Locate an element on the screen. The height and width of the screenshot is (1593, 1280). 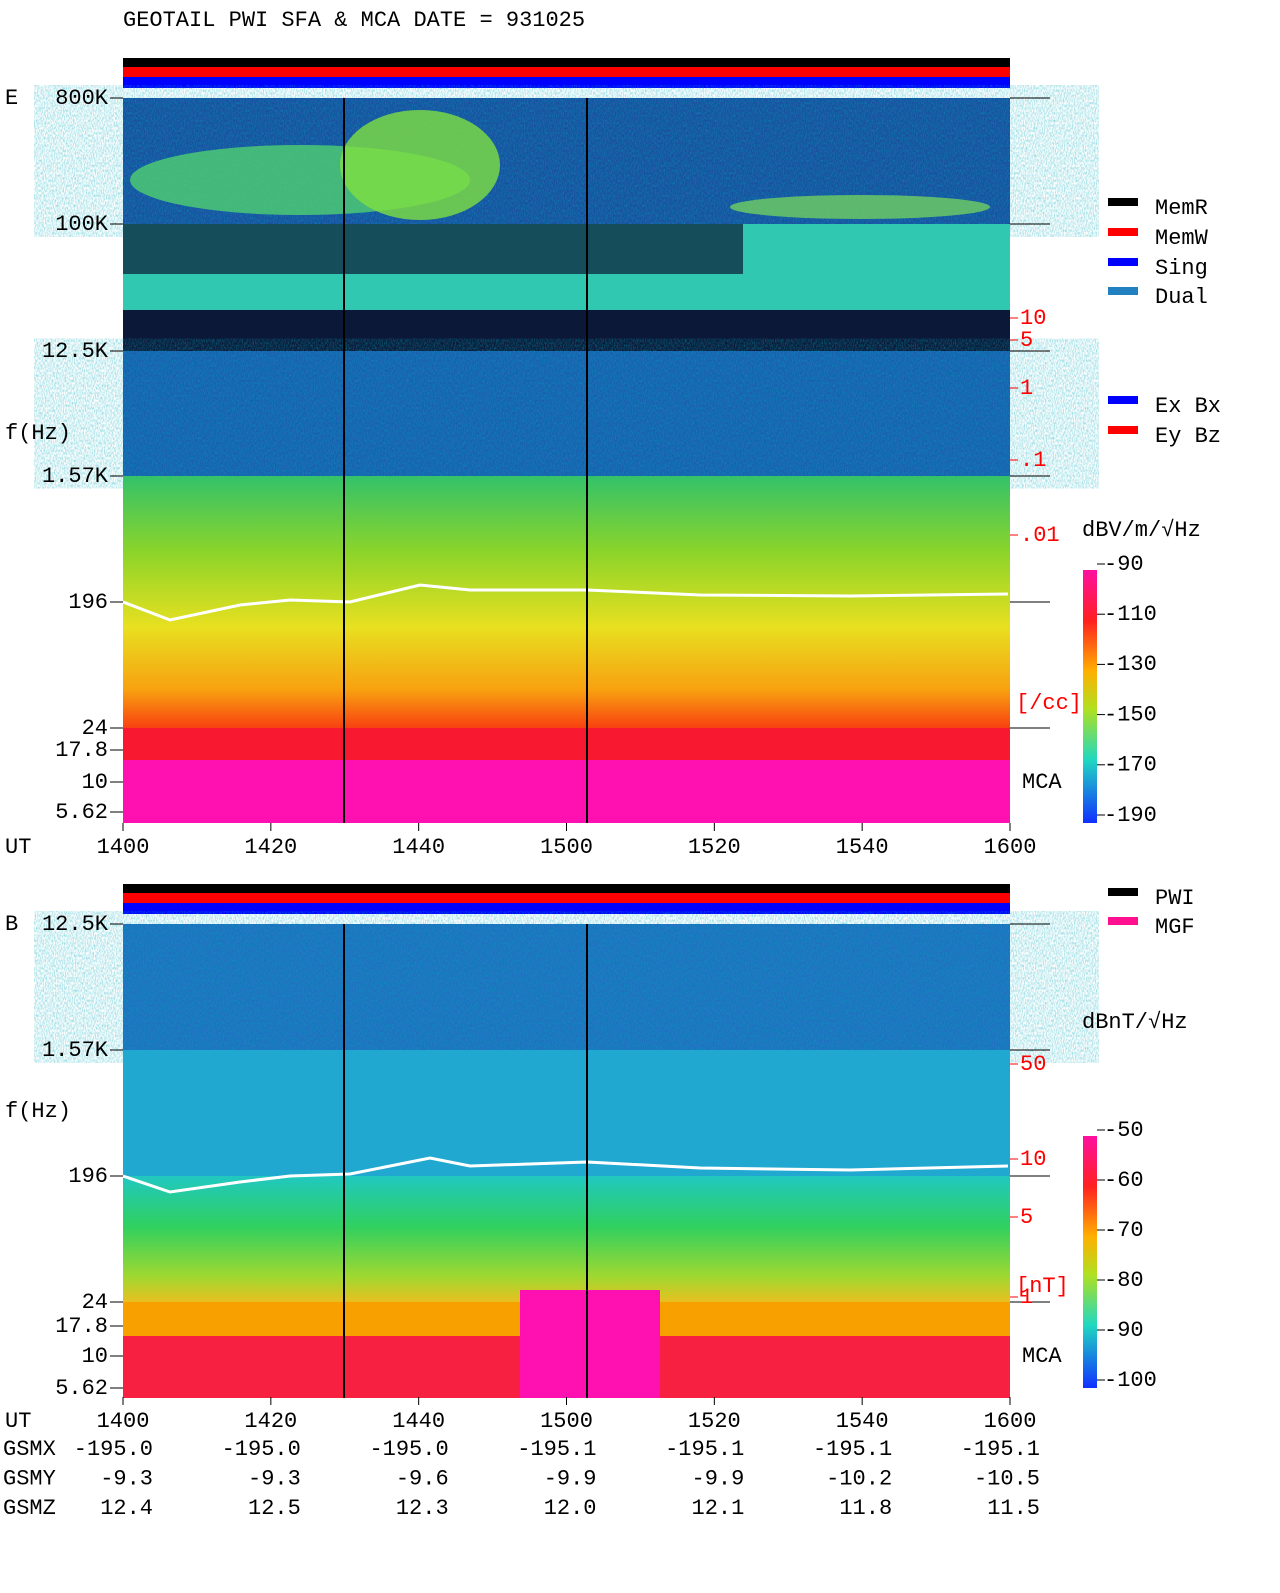
colorbar-tick-label: -190 is located at coordinates (1130, 815).